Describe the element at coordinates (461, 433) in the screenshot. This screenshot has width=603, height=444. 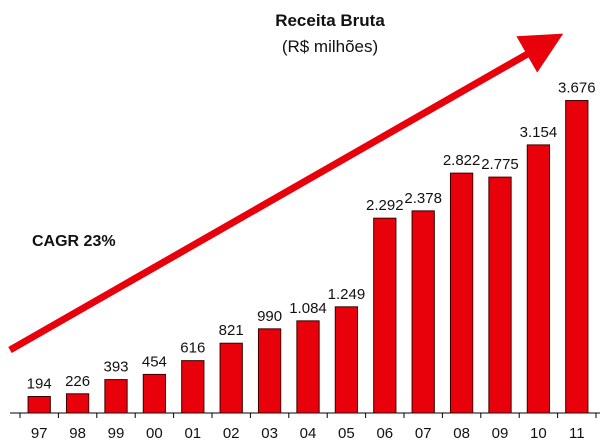
I see `x-tick-label: 08` at that location.